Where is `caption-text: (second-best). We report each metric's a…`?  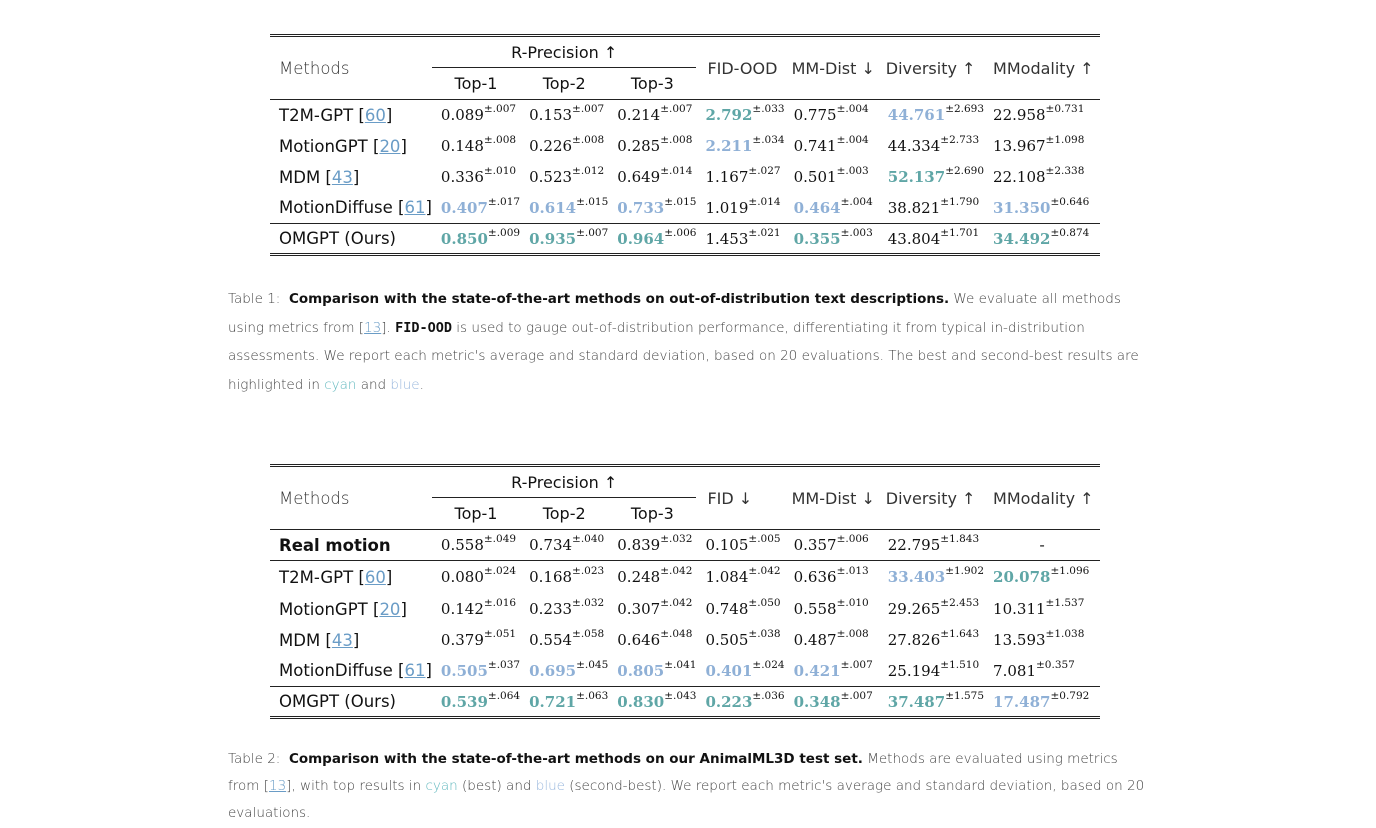
caption-text: (second-best). We report each metric's a… is located at coordinates (686, 799).